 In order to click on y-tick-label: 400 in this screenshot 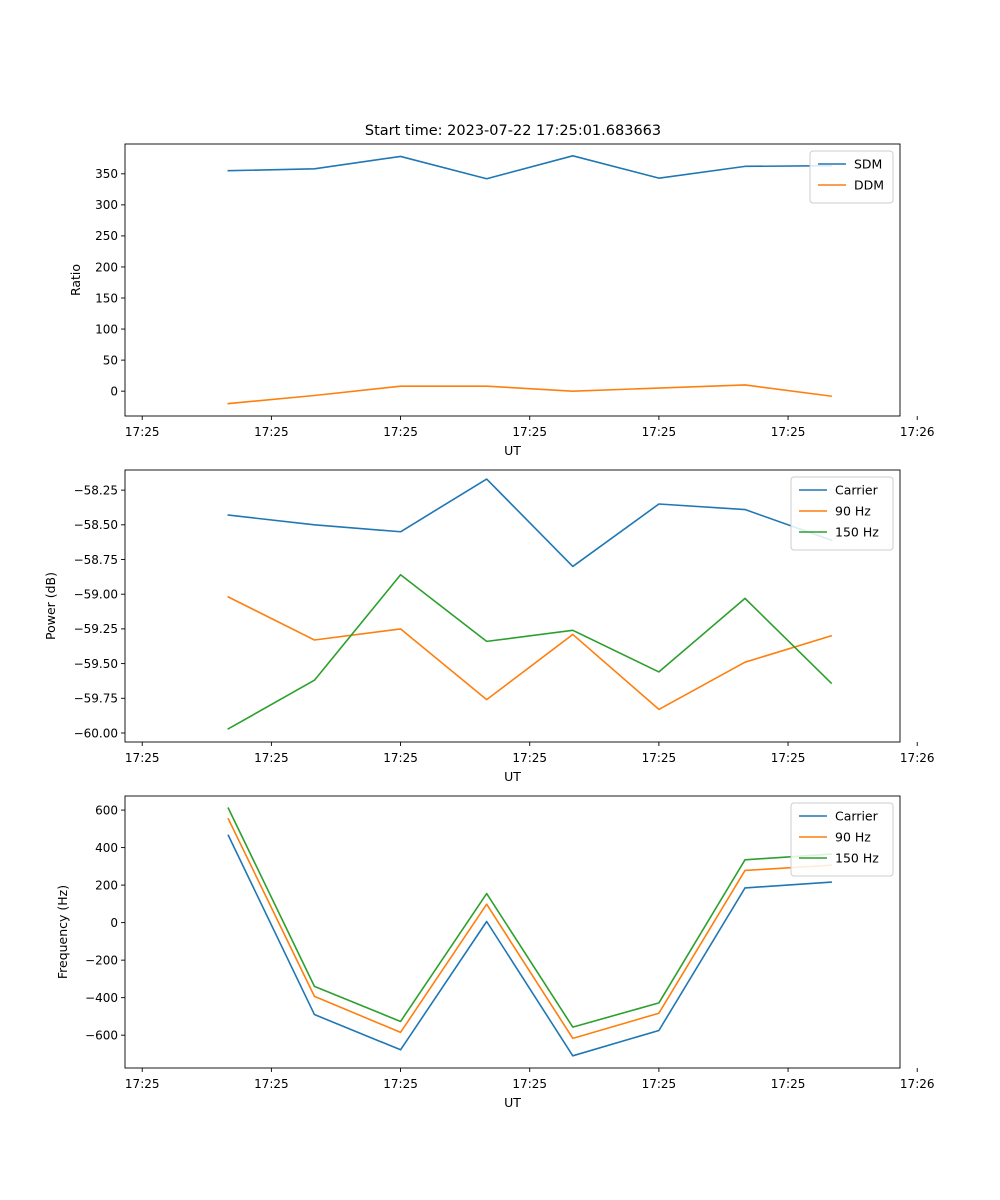, I will do `click(106, 848)`.